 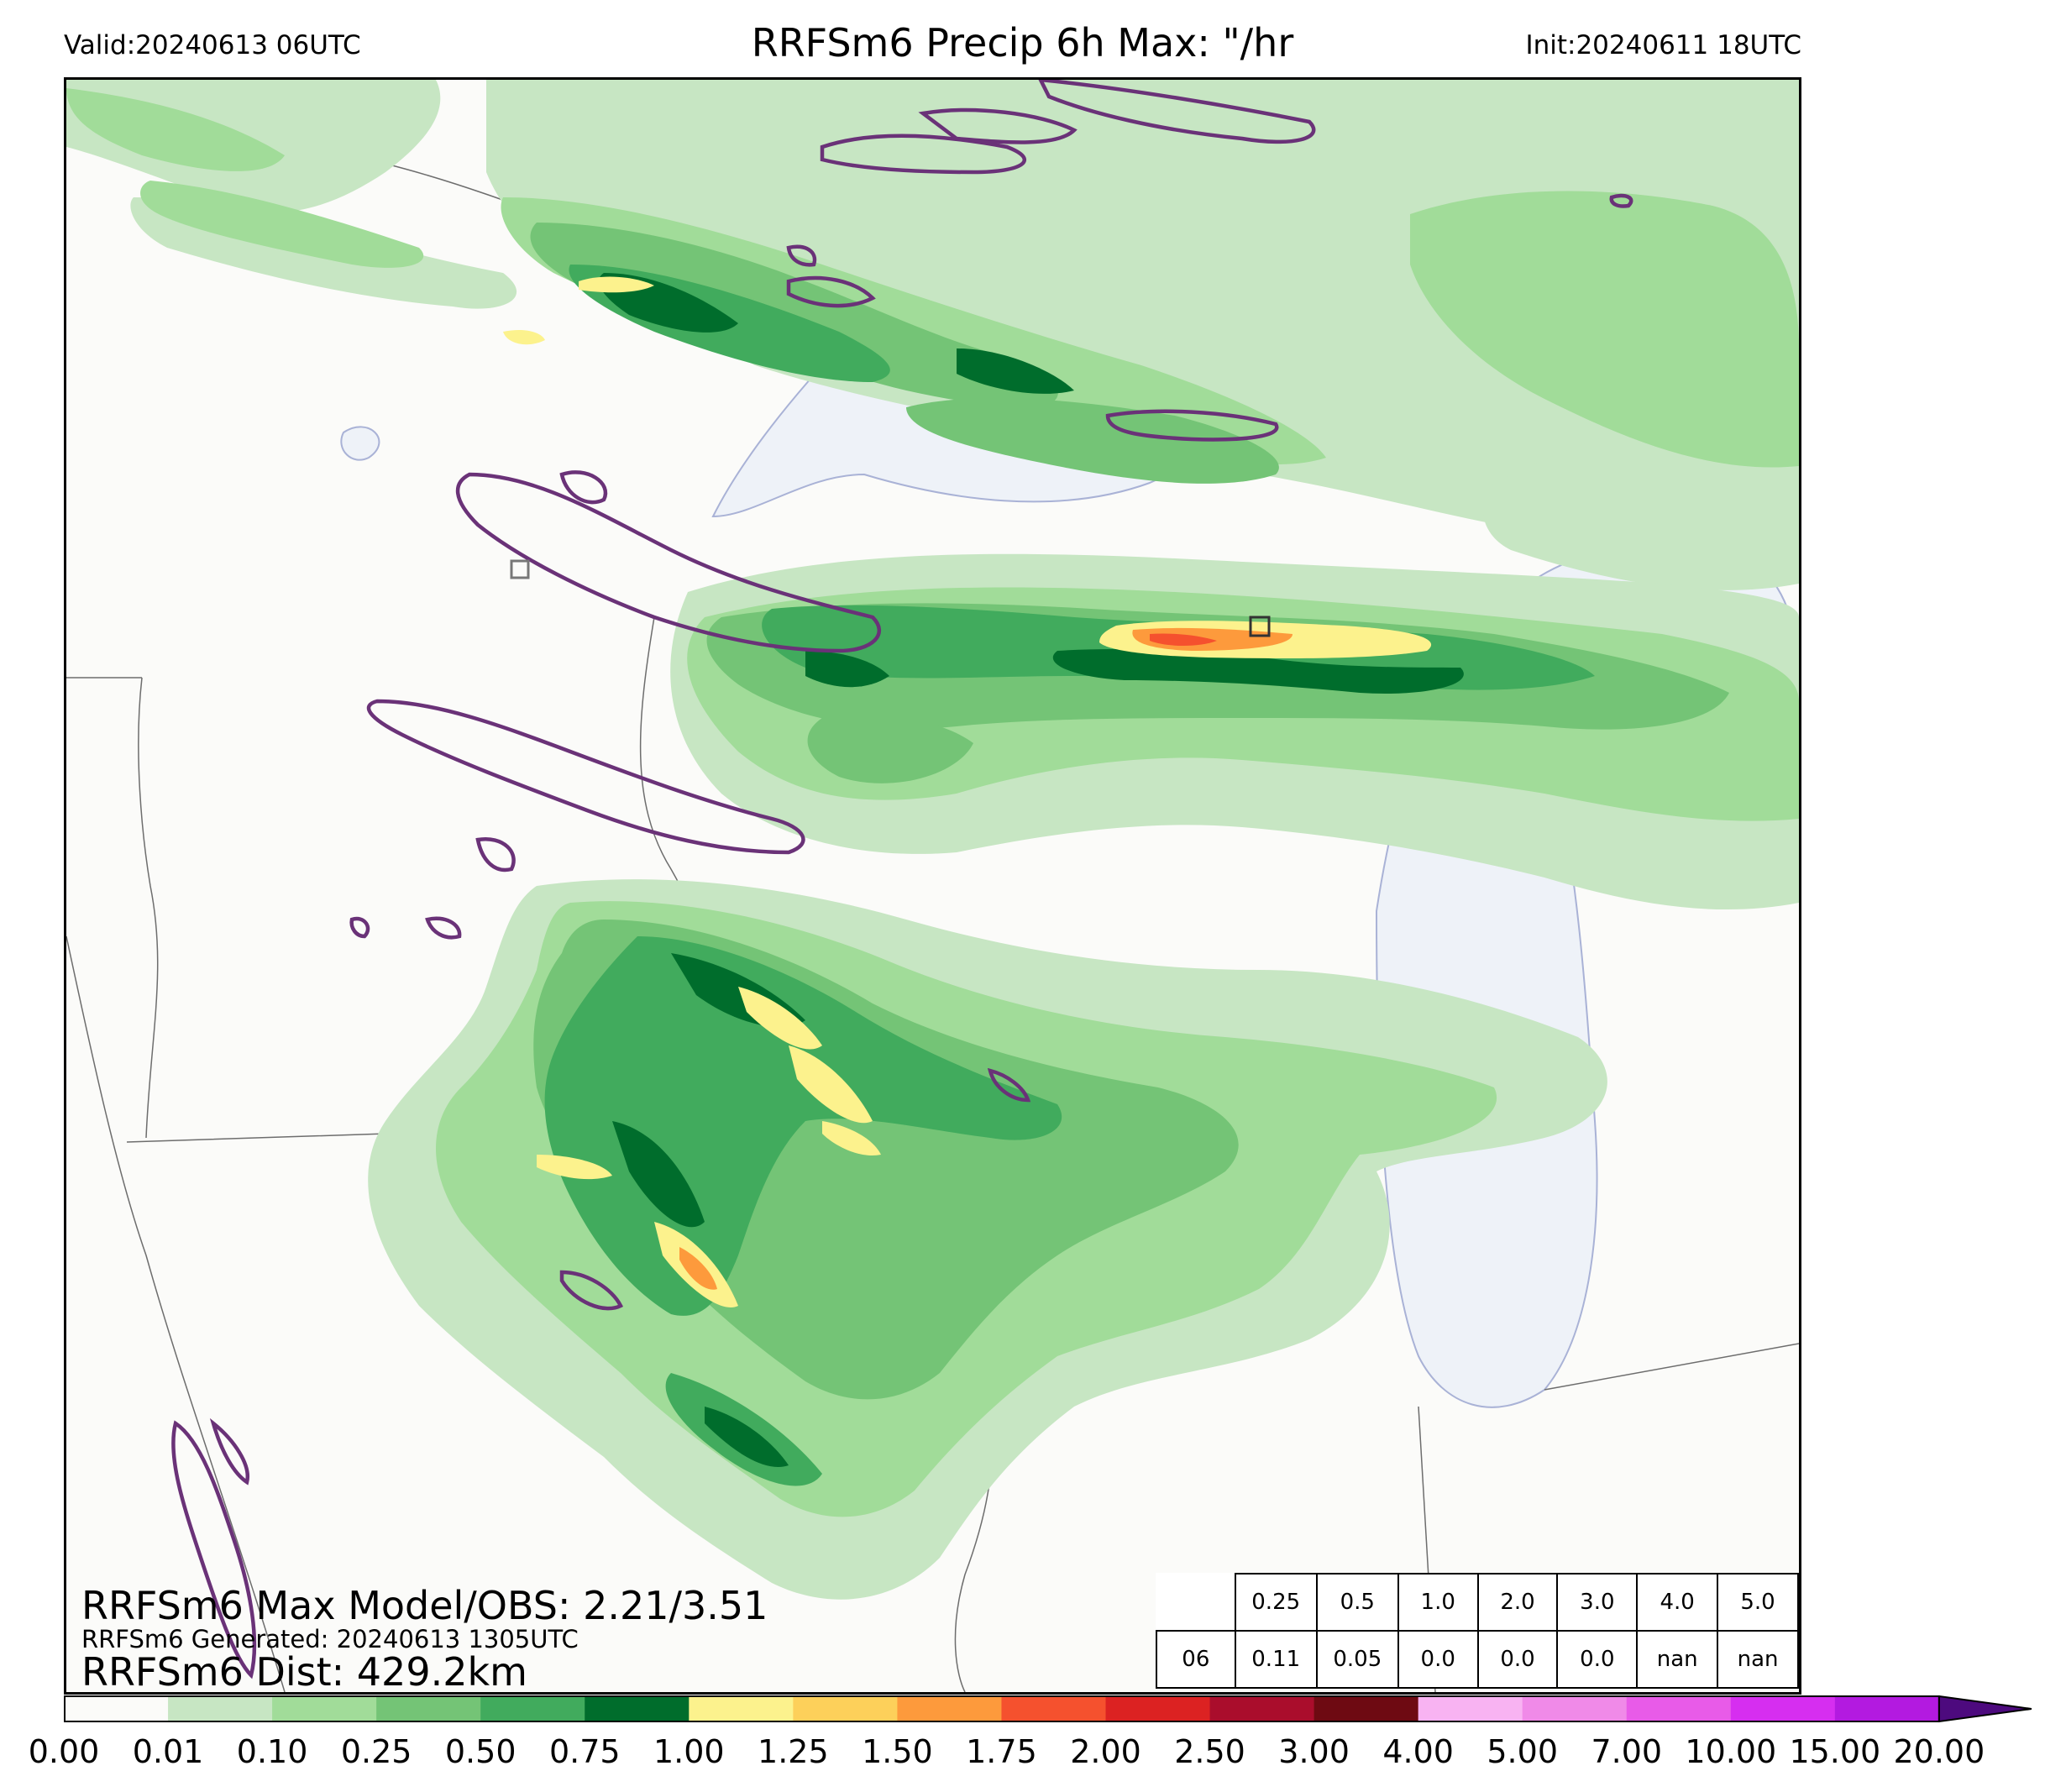 What do you see at coordinates (1022, 42) in the screenshot?
I see `map-title: RRFSm6 Precip 6h Max: "/hr` at bounding box center [1022, 42].